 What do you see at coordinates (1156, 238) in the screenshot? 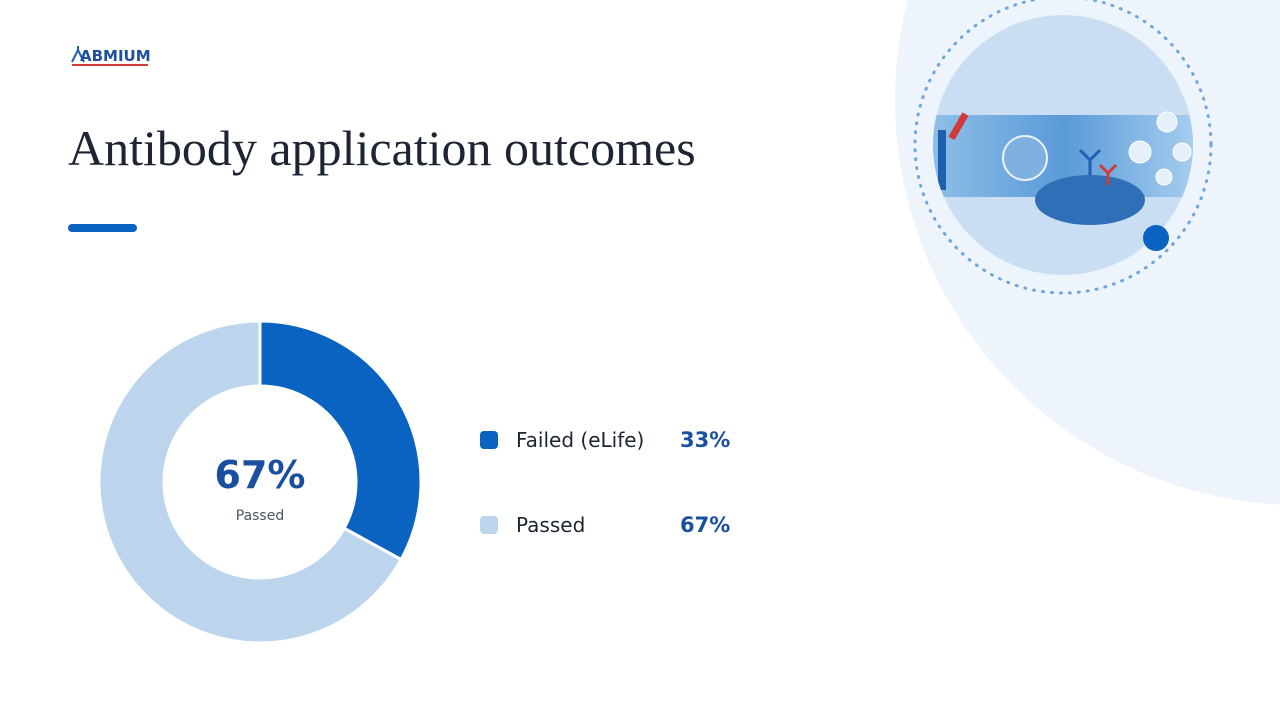
I see `decor-dot` at bounding box center [1156, 238].